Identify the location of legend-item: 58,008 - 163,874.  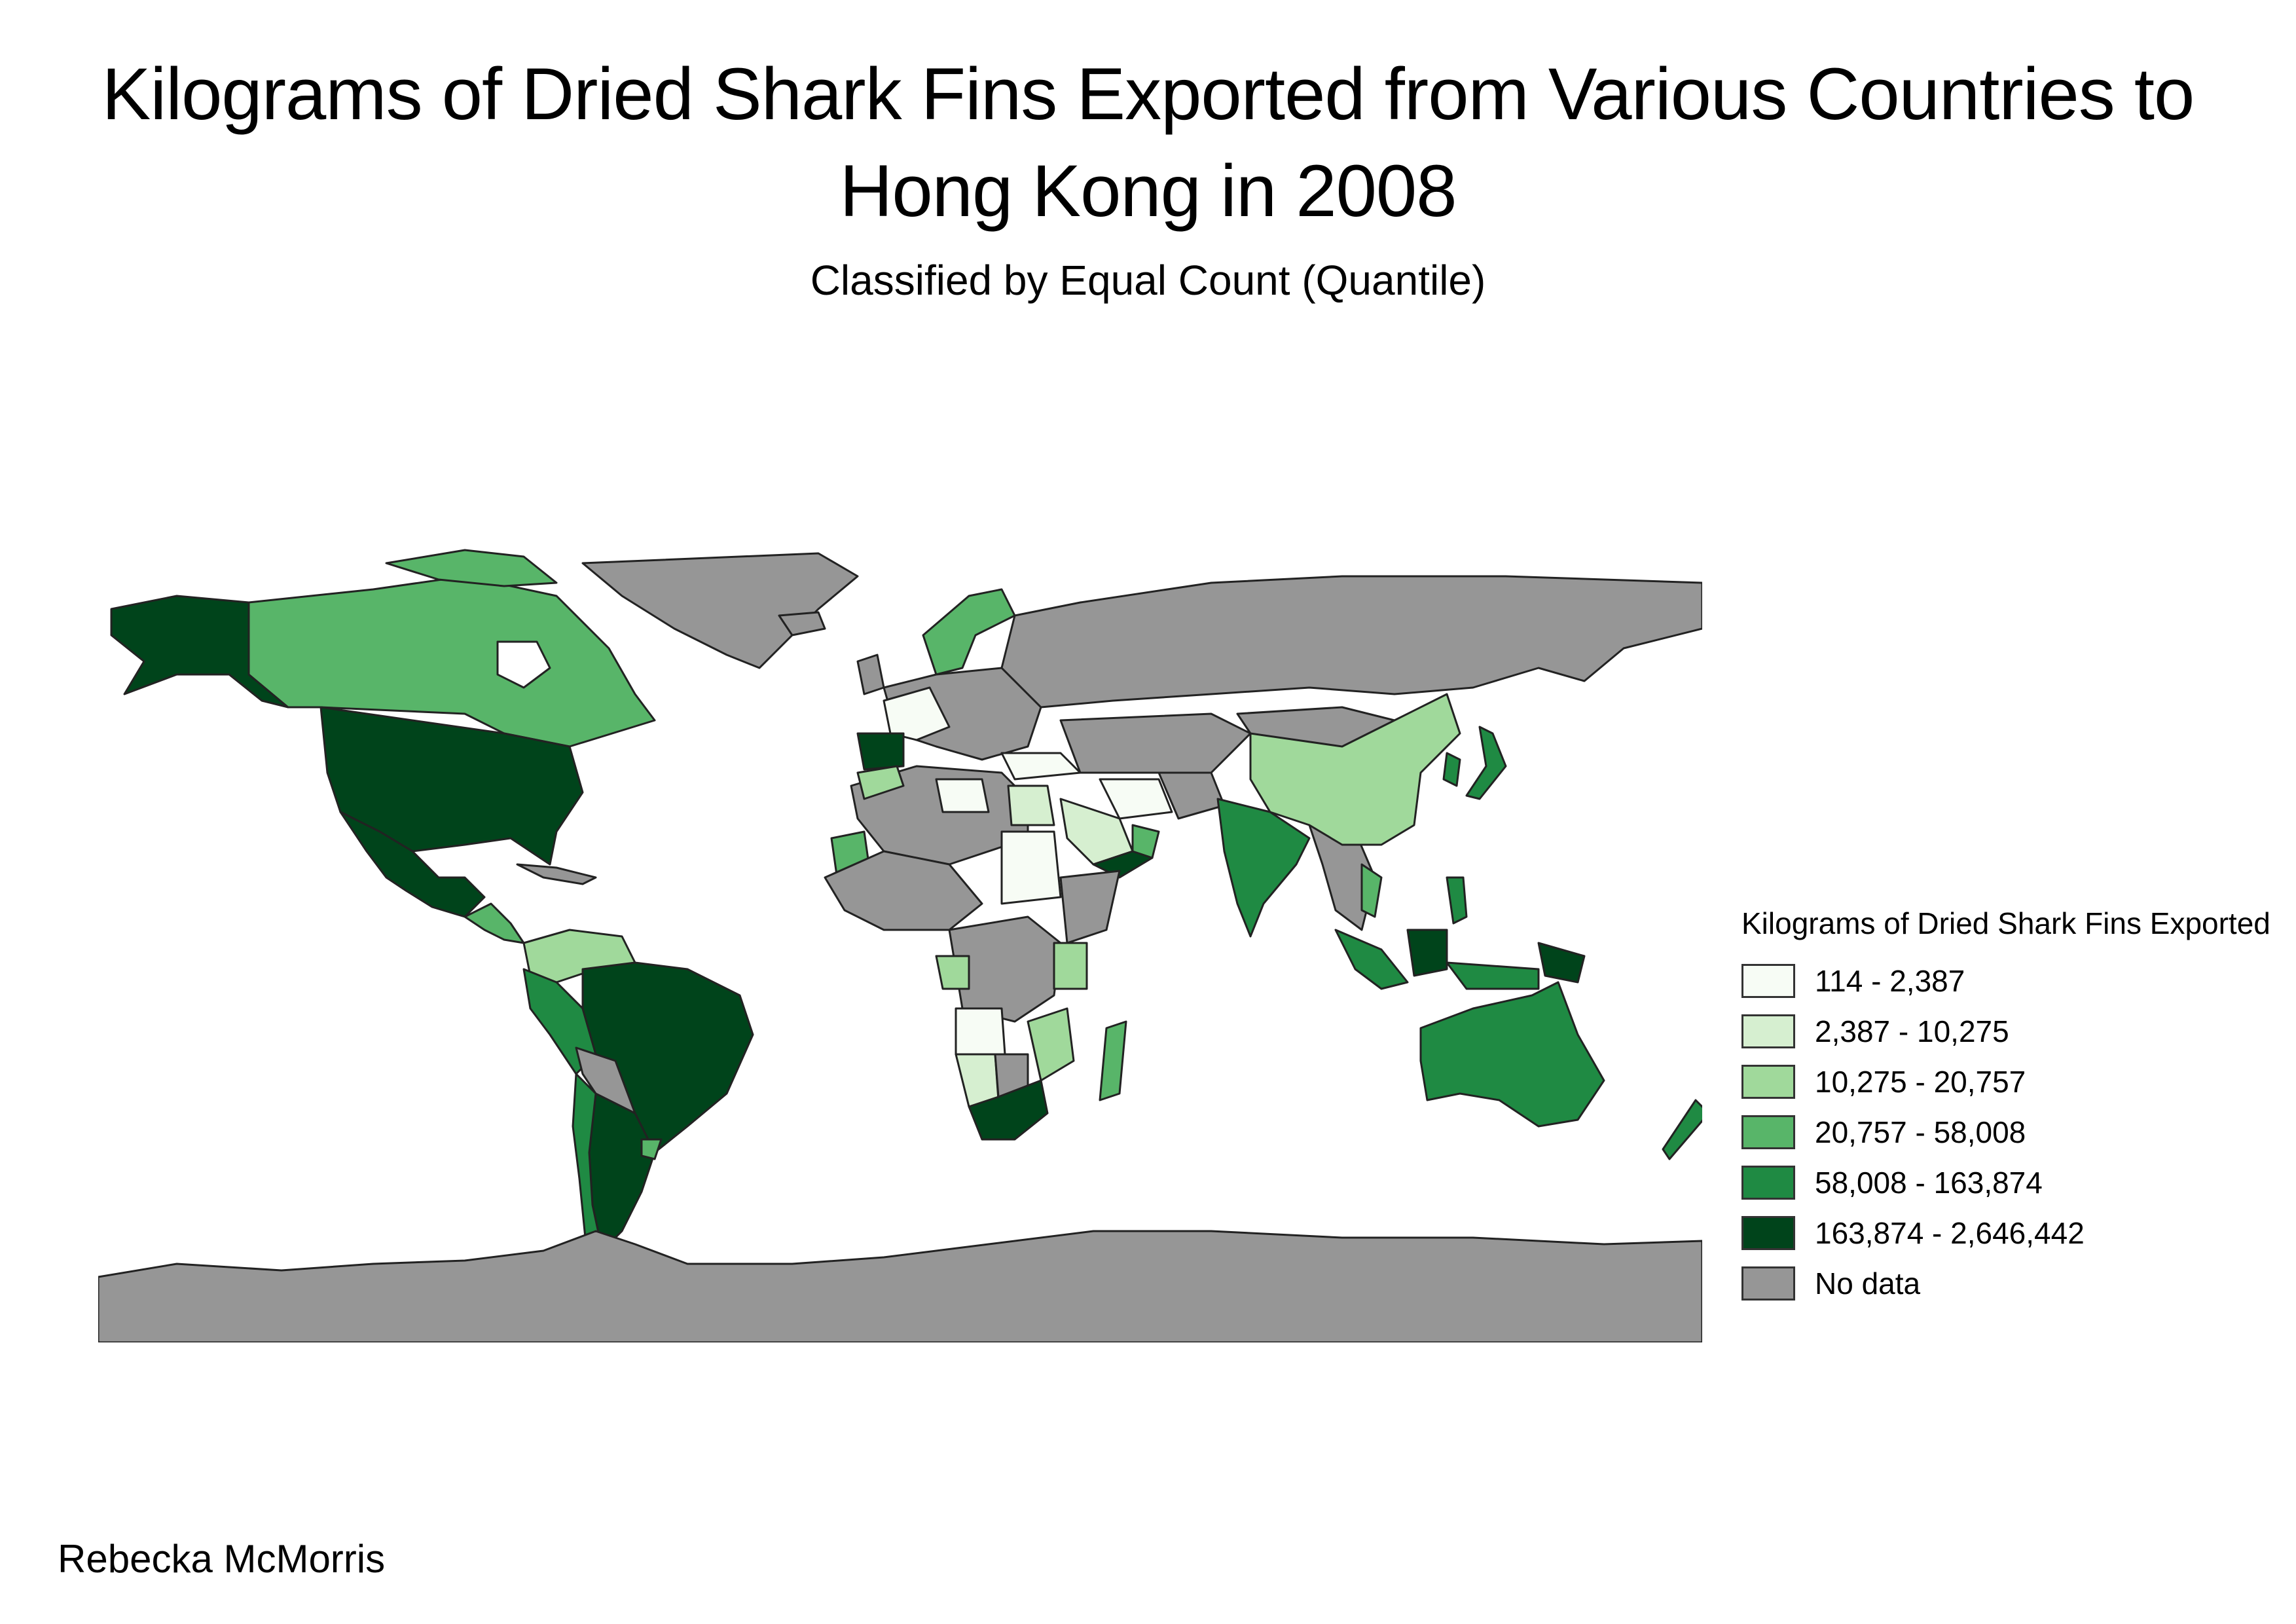
(2009, 1182).